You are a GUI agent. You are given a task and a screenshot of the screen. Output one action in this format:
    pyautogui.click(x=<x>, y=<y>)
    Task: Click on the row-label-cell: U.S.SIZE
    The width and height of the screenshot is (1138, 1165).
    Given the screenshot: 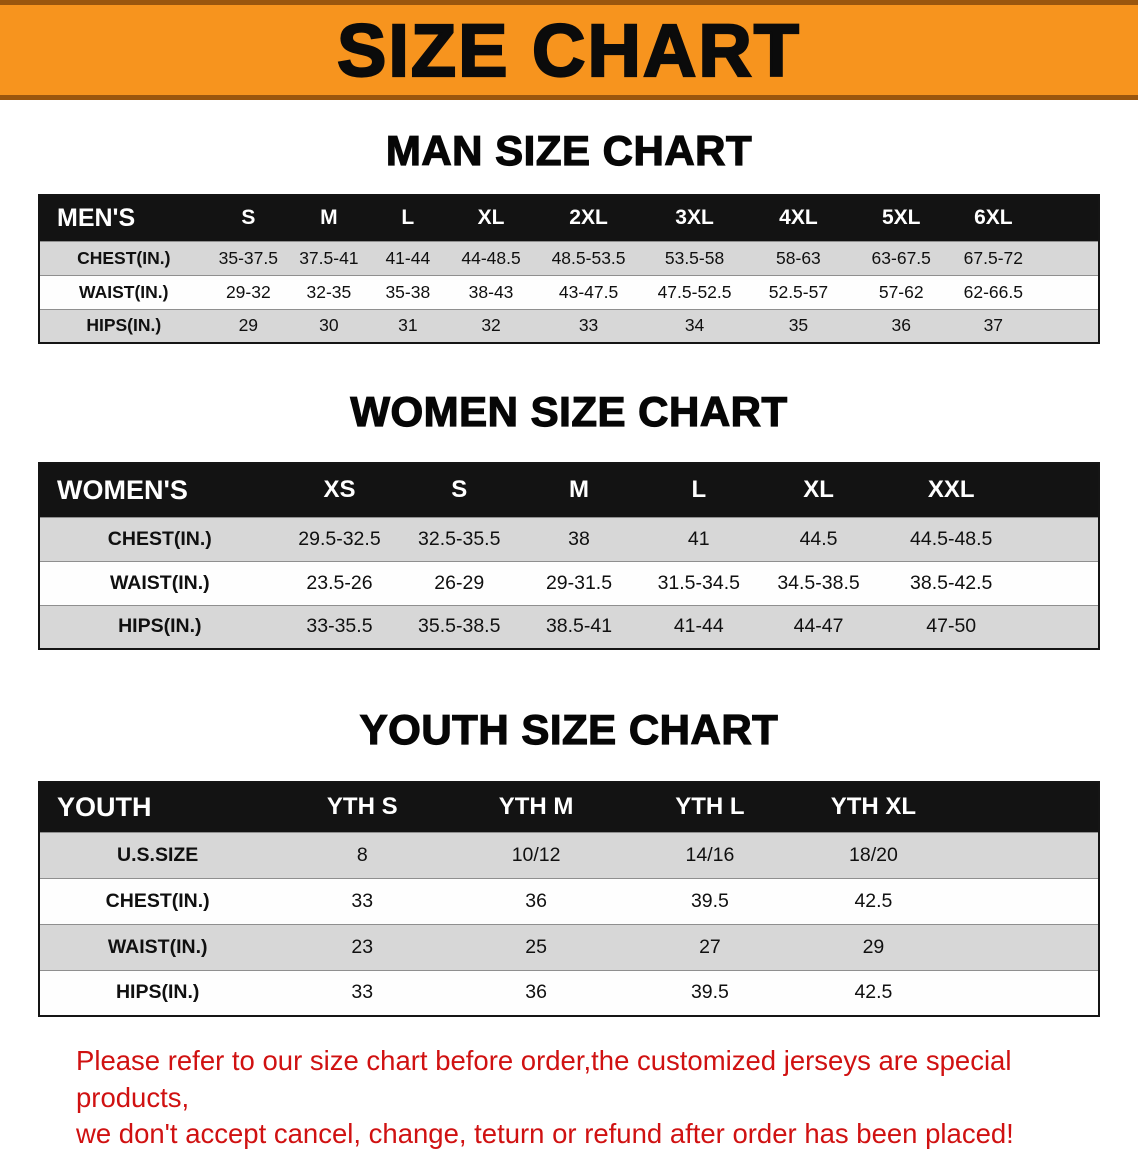 What is the action you would take?
    pyautogui.click(x=158, y=854)
    